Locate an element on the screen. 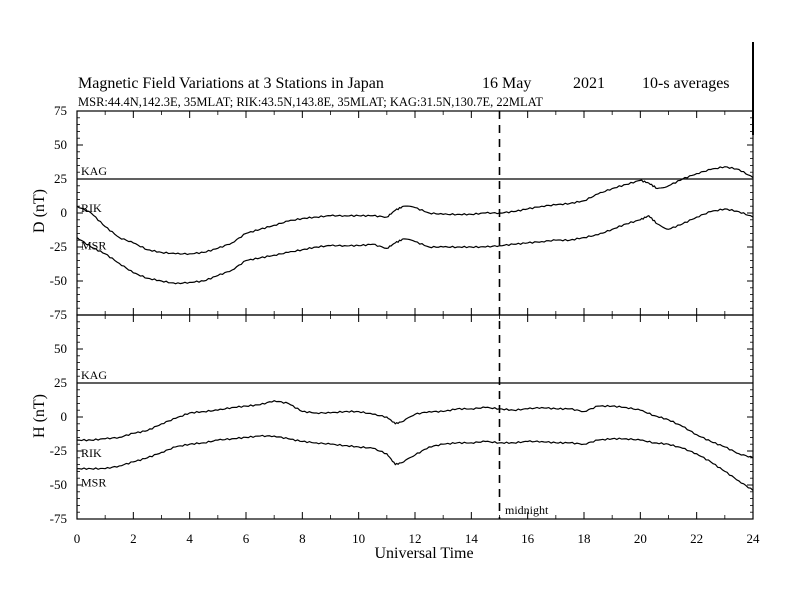  y-tick-label-h: -75 is located at coordinates (58, 518).